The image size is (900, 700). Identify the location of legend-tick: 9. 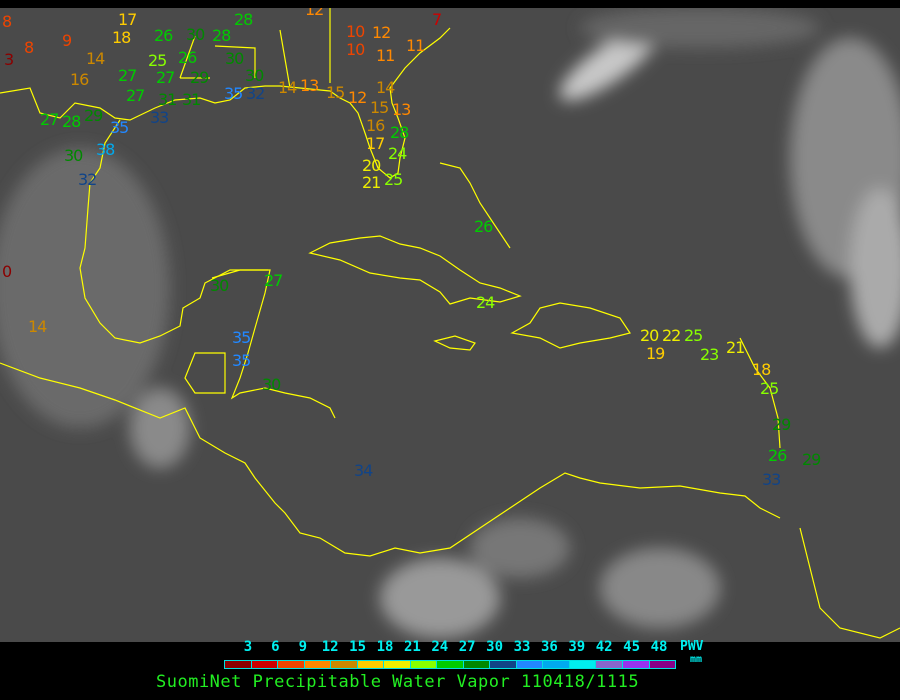
(303, 647).